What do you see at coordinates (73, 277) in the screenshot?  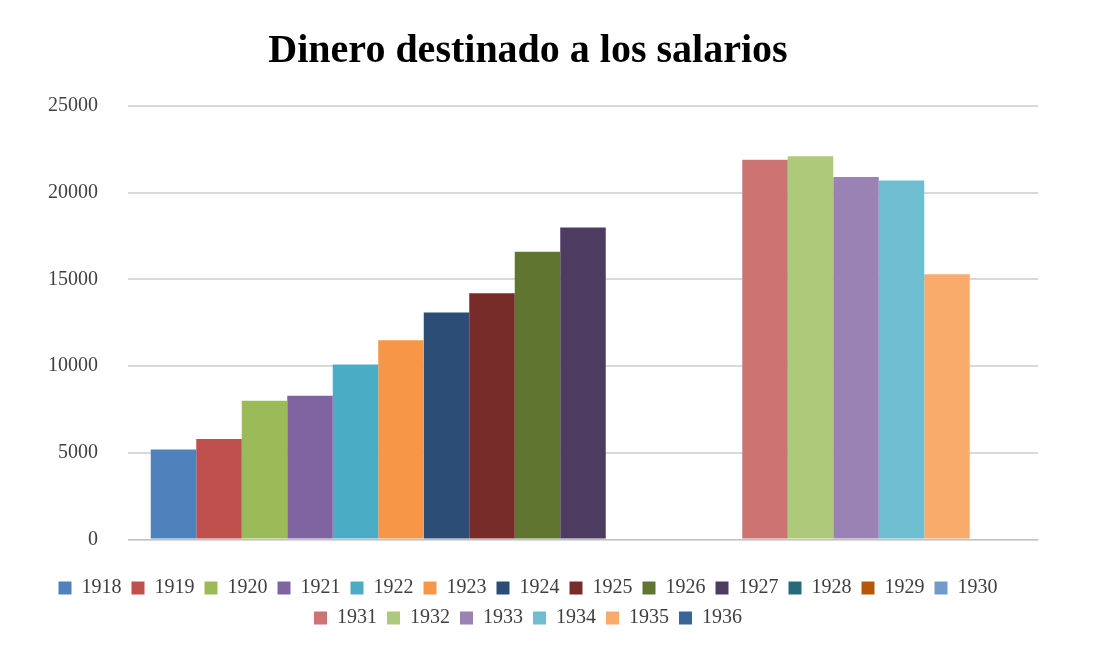 I see `y-tick-label: 15000` at bounding box center [73, 277].